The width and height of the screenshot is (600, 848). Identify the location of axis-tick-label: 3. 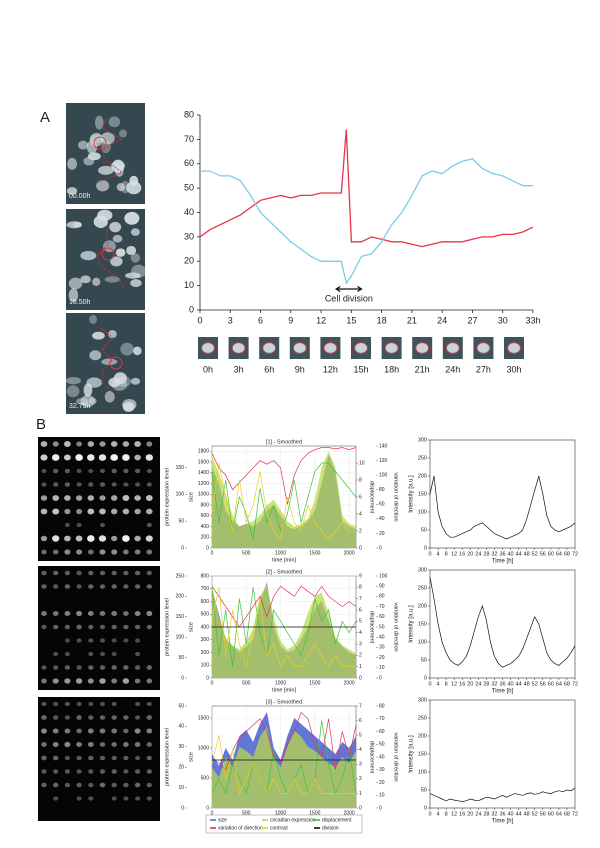
(360, 644).